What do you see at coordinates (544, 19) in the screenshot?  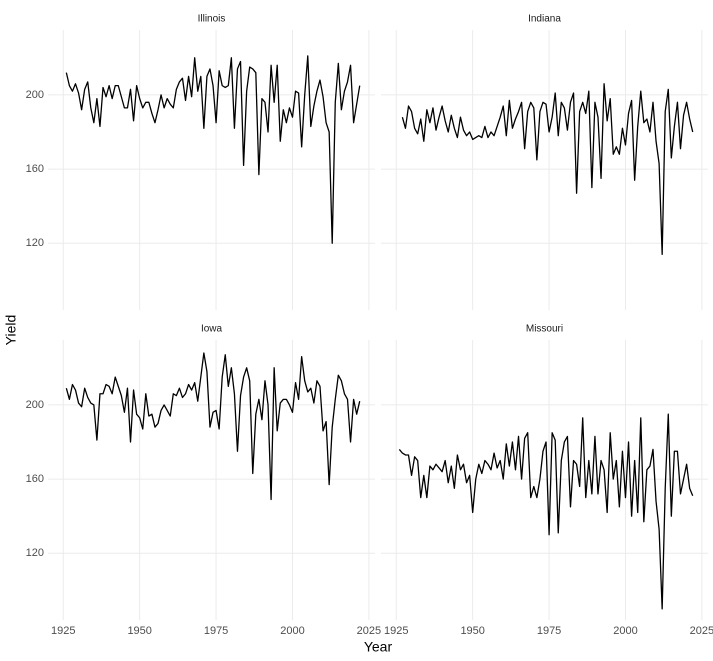 I see `strip-title: Indiana` at bounding box center [544, 19].